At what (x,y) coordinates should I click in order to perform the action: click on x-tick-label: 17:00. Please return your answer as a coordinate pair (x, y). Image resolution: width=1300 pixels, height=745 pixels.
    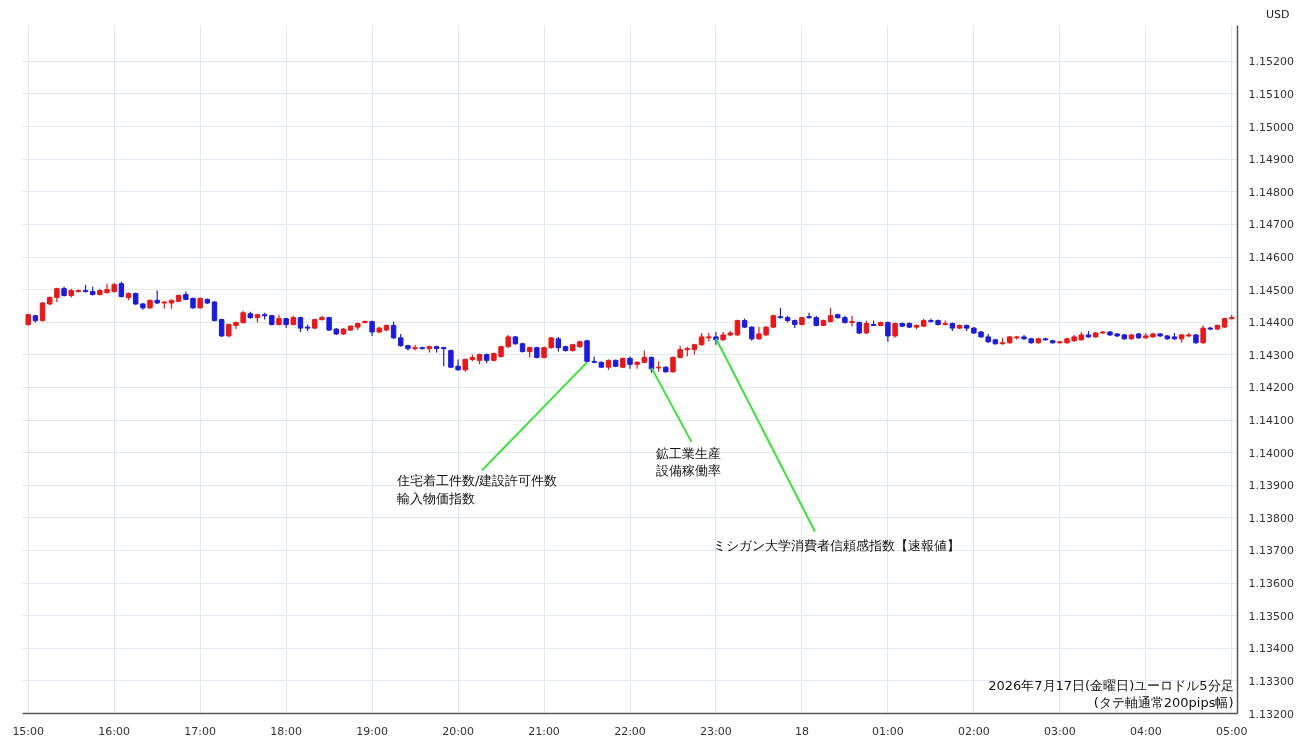
    Looking at the image, I should click on (200, 731).